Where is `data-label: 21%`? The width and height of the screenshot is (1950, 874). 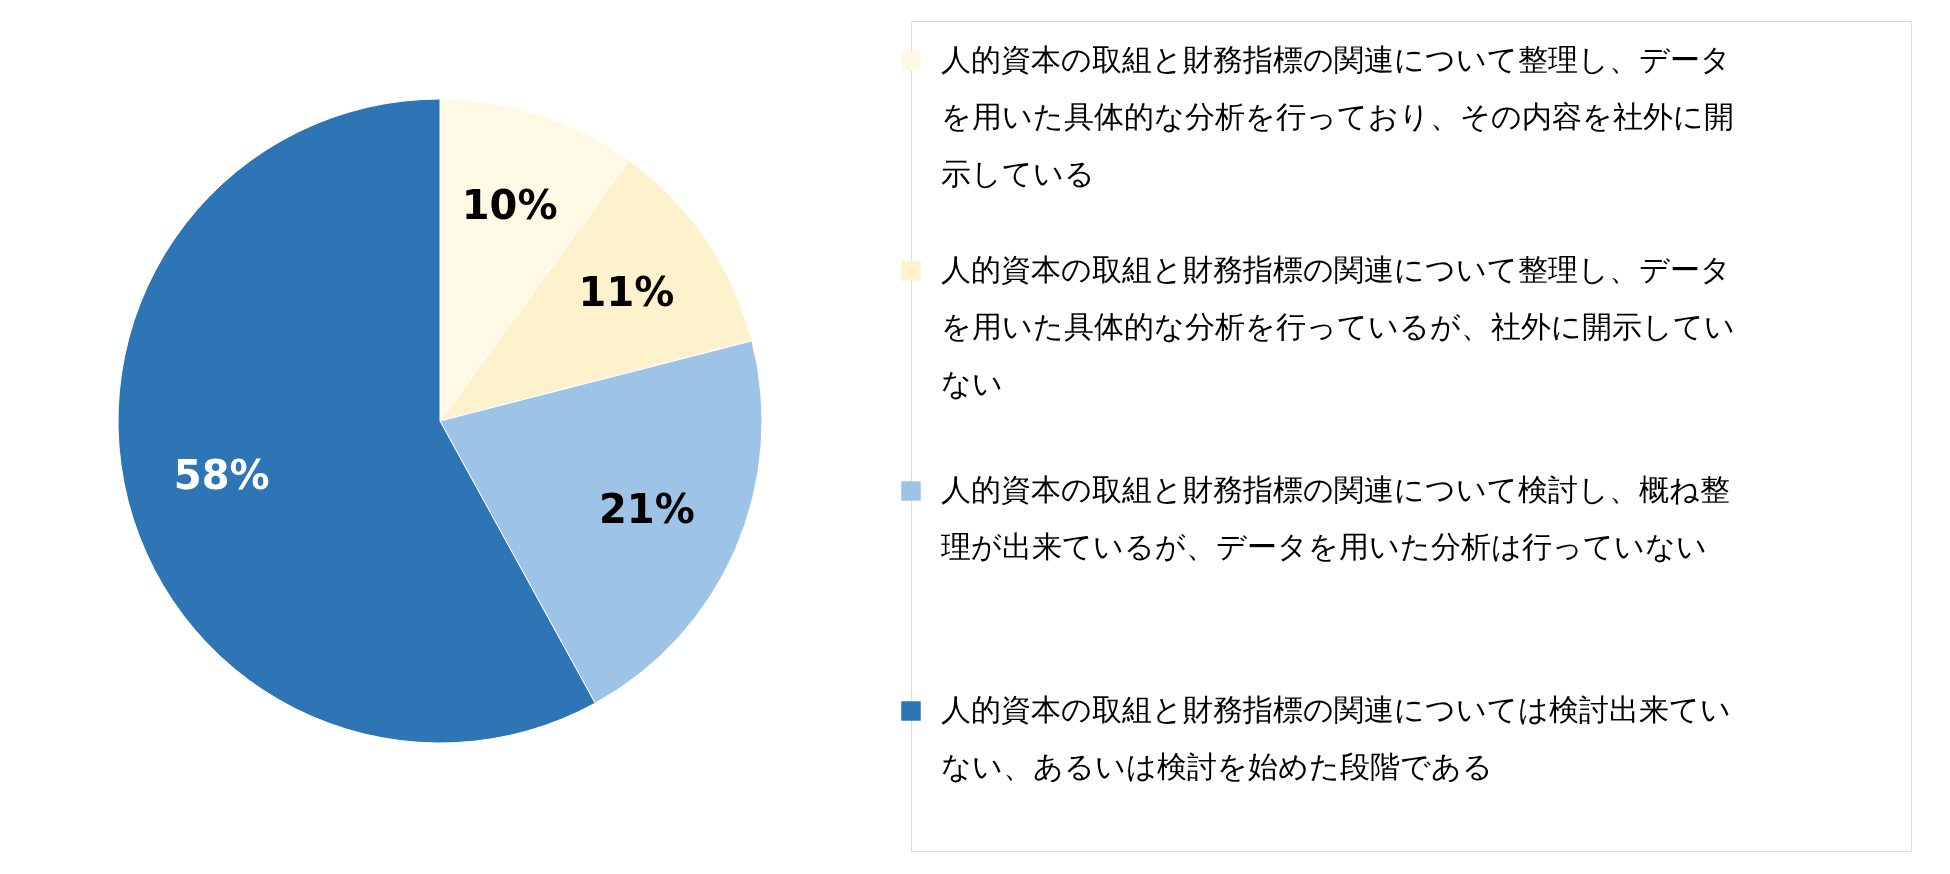 data-label: 21% is located at coordinates (646, 508).